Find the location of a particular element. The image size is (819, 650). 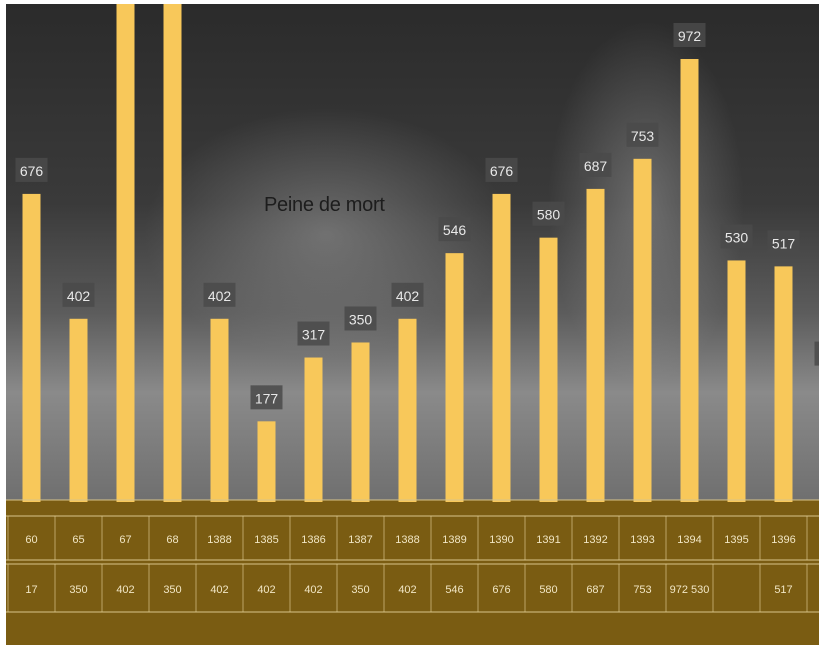

category-tick-label: 68 is located at coordinates (172, 540).